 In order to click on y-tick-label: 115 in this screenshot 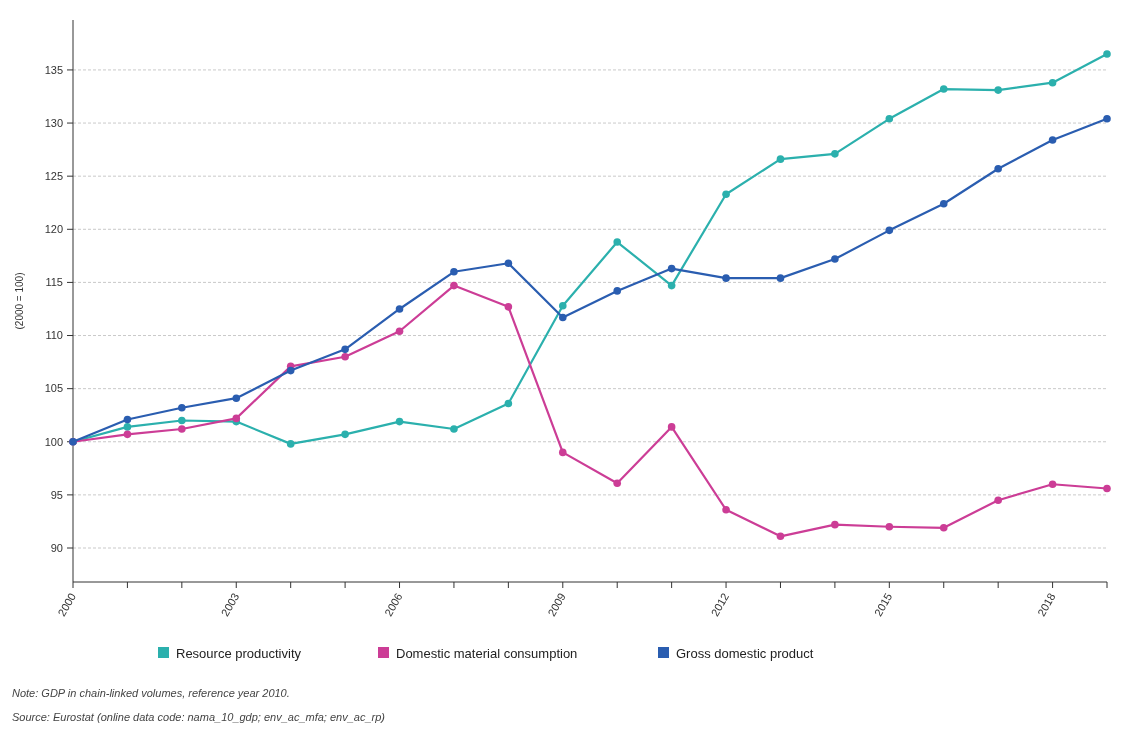, I will do `click(54, 282)`.